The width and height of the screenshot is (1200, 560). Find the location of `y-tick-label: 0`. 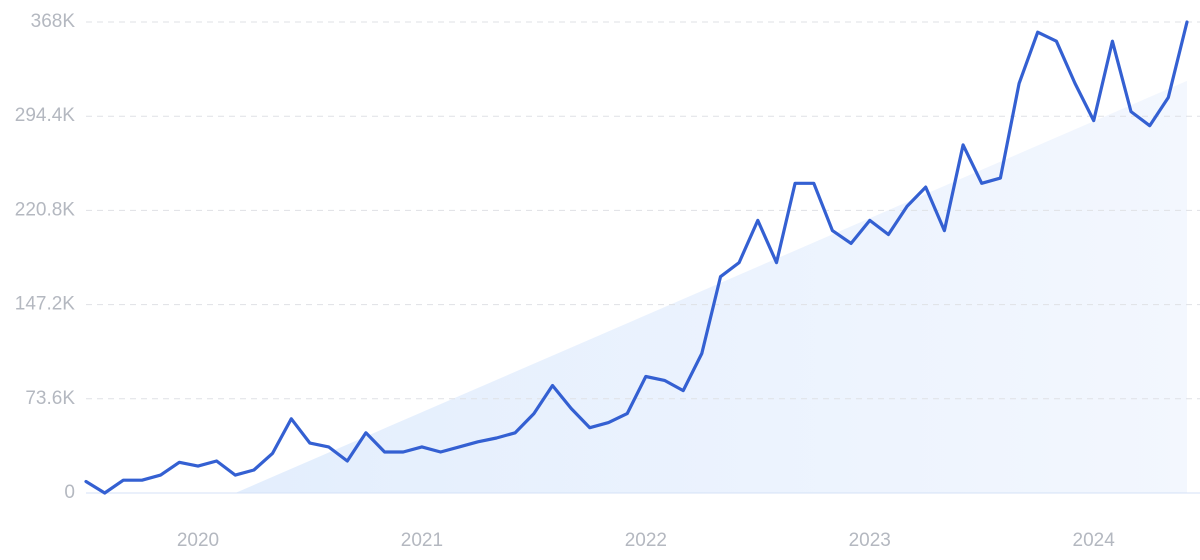

y-tick-label: 0 is located at coordinates (69, 492).